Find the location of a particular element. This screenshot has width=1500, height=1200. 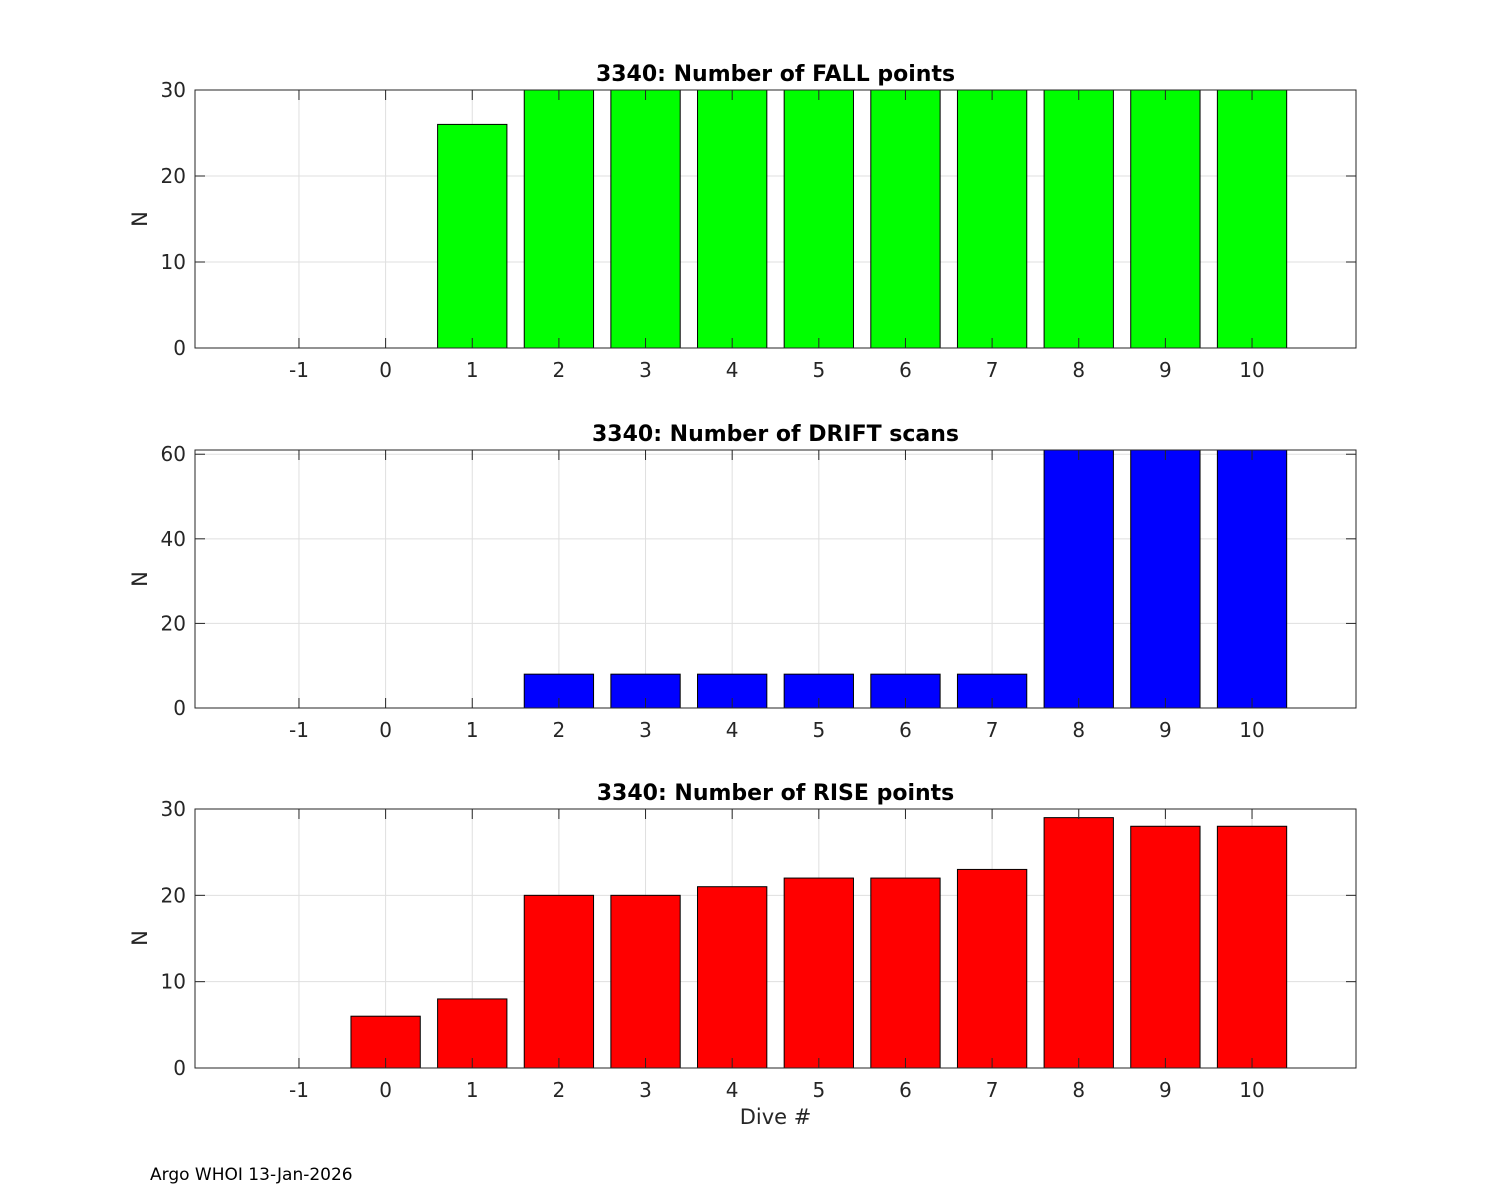

fall-x-tick-label: 3 is located at coordinates (645, 370).